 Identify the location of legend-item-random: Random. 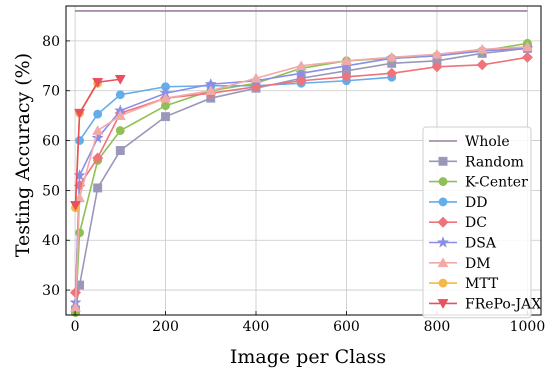
(476, 162).